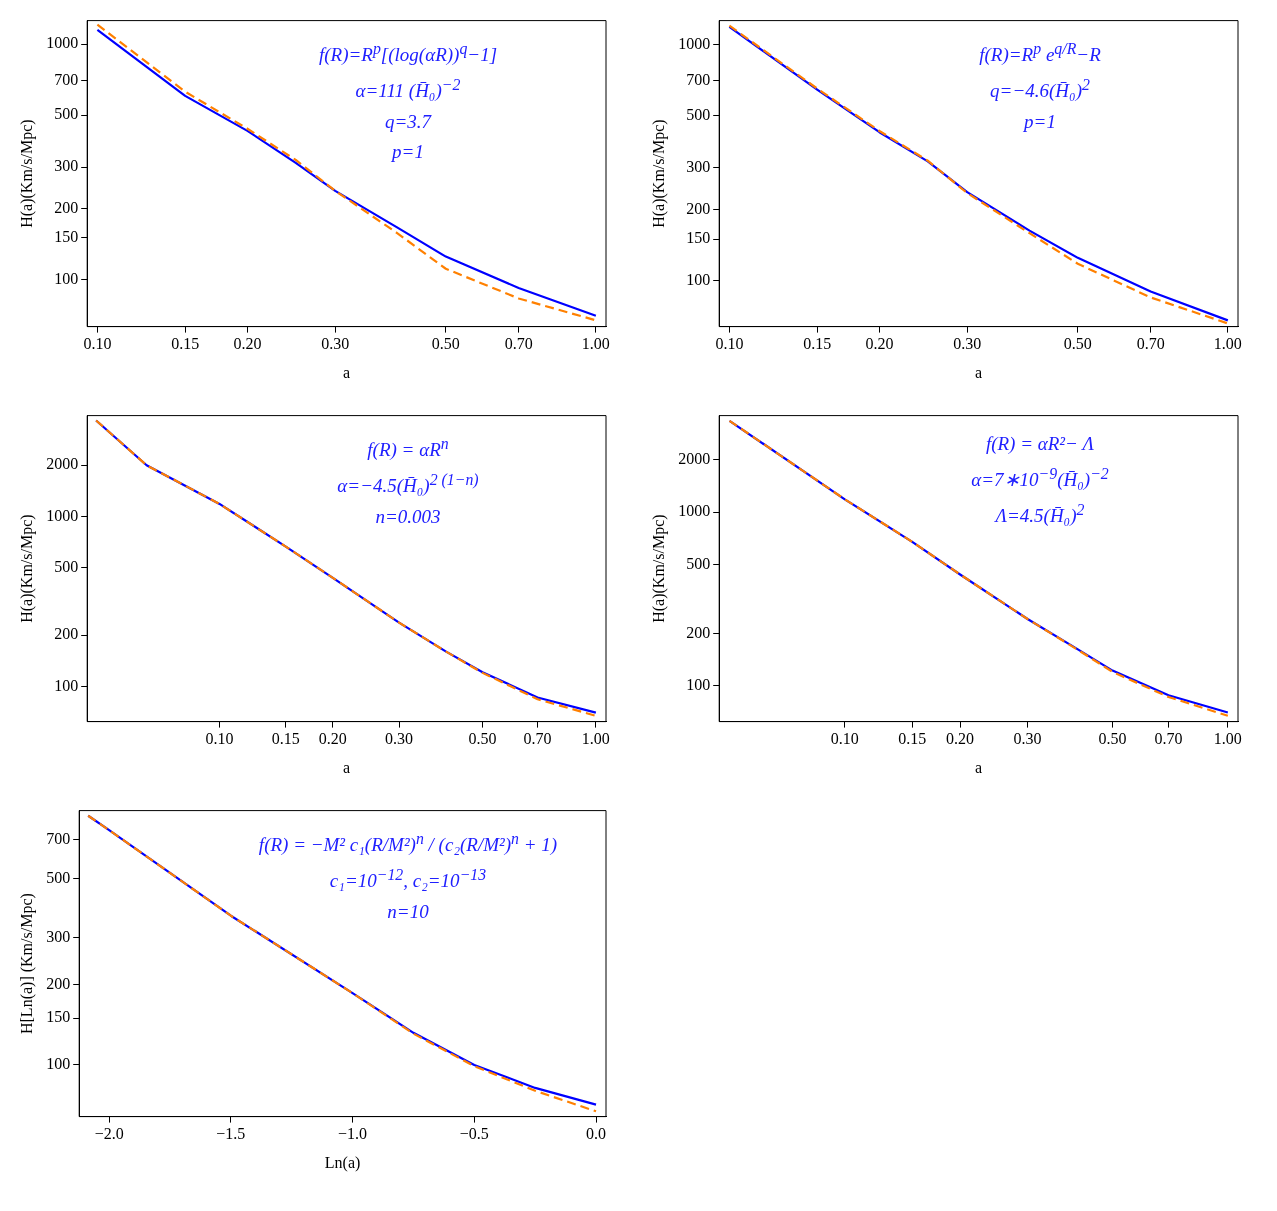 Image resolution: width=1277 pixels, height=1211 pixels. What do you see at coordinates (474, 1134) in the screenshot?
I see `x-tick-label: −0.5` at bounding box center [474, 1134].